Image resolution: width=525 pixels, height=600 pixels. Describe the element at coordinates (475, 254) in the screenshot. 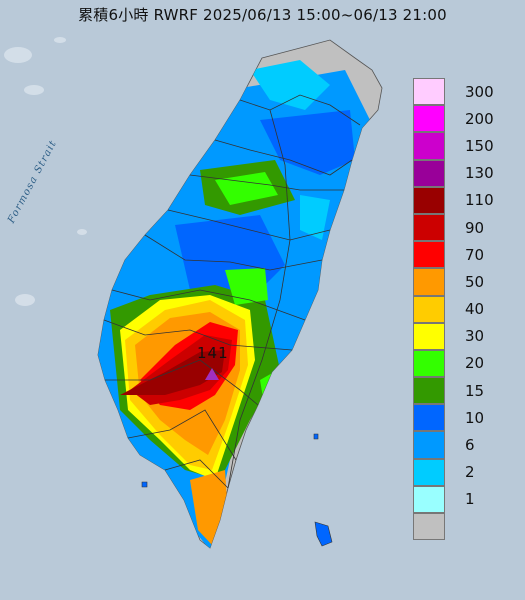

I see `legend-label: 70` at that location.